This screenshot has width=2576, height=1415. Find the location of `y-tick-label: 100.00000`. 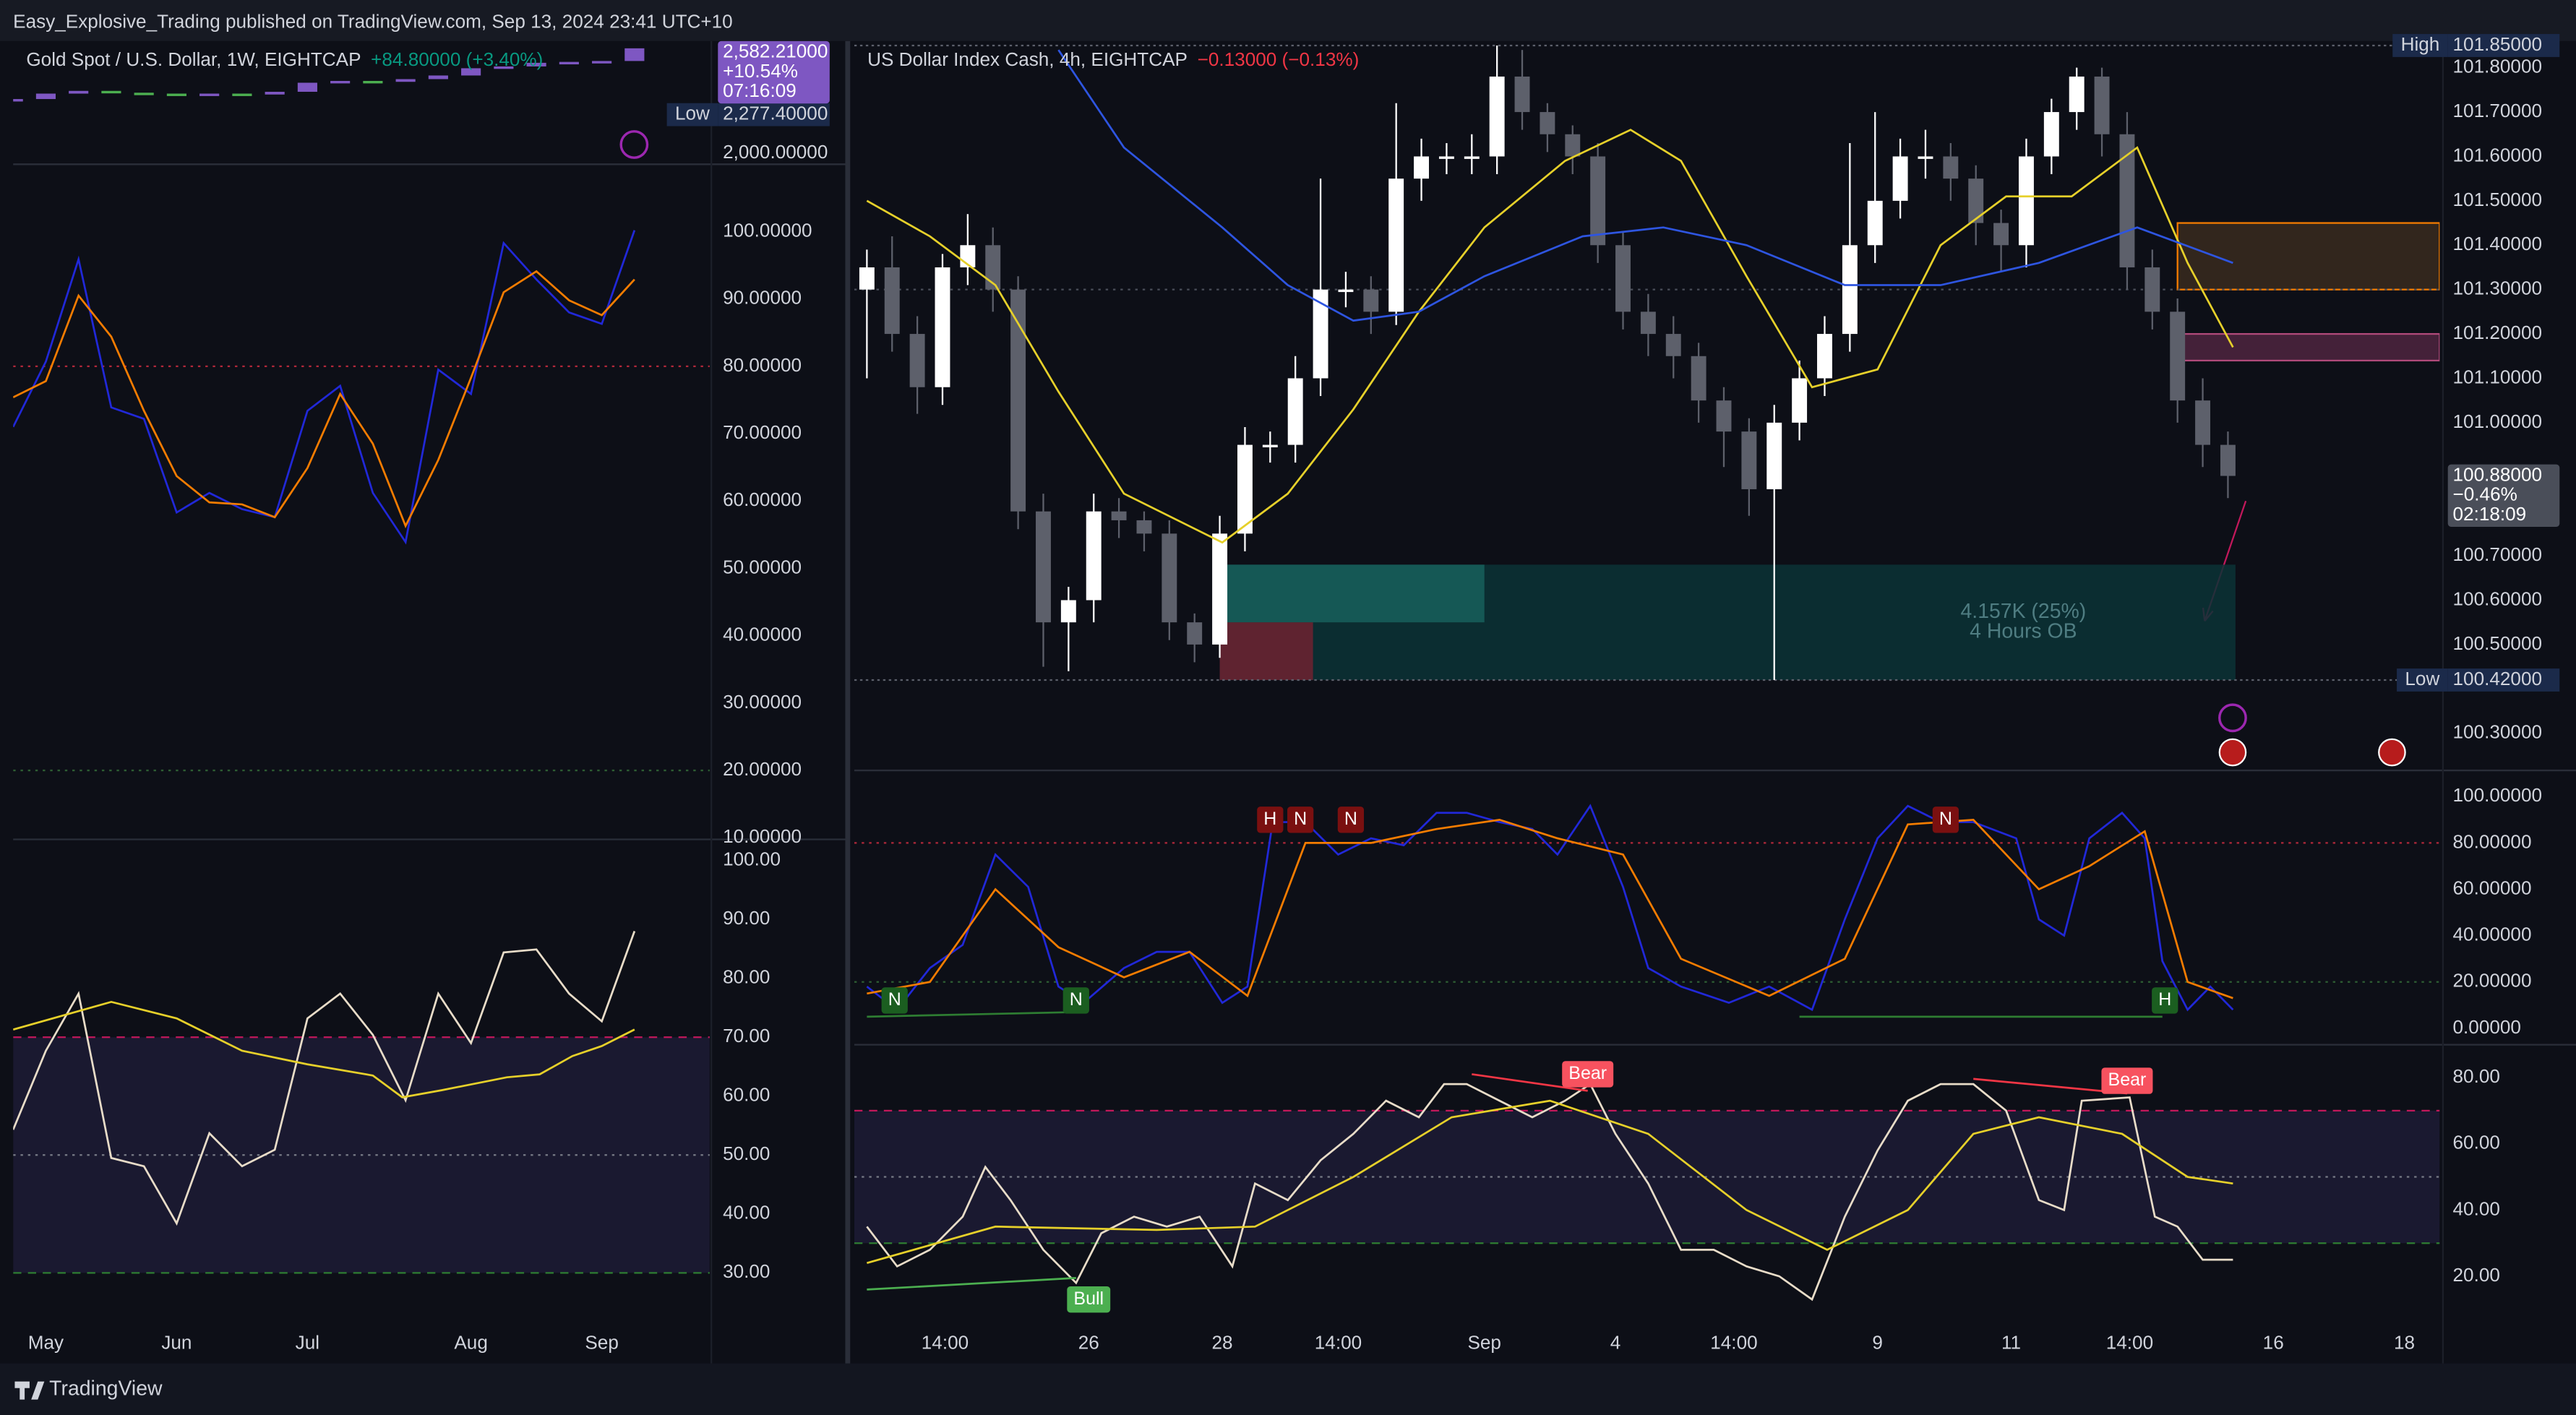

y-tick-label: 100.00000 is located at coordinates (767, 230).